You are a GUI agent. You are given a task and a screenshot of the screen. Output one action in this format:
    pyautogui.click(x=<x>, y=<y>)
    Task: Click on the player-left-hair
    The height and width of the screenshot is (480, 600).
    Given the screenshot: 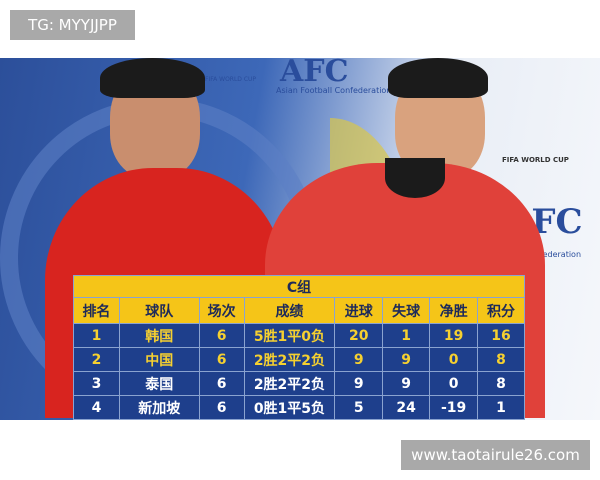 What is the action you would take?
    pyautogui.click(x=152, y=78)
    